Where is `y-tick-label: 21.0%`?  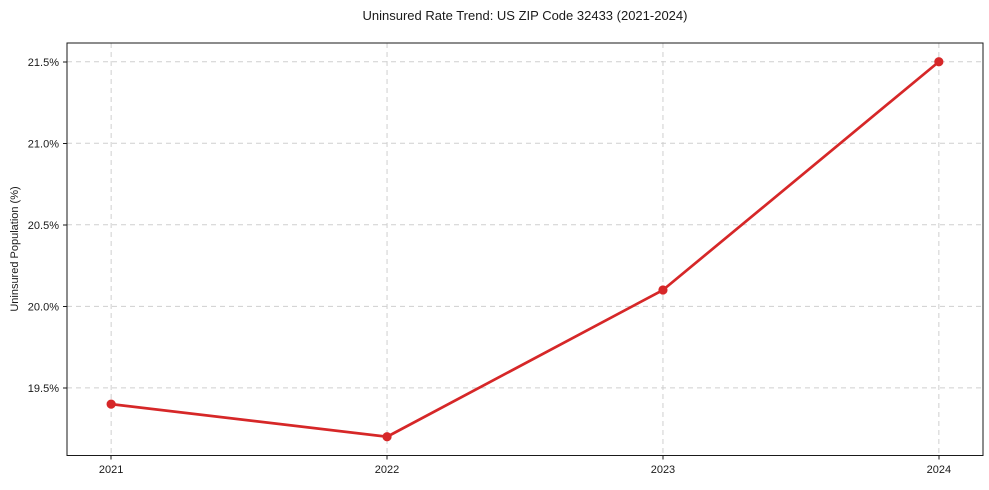 y-tick-label: 21.0% is located at coordinates (43, 144).